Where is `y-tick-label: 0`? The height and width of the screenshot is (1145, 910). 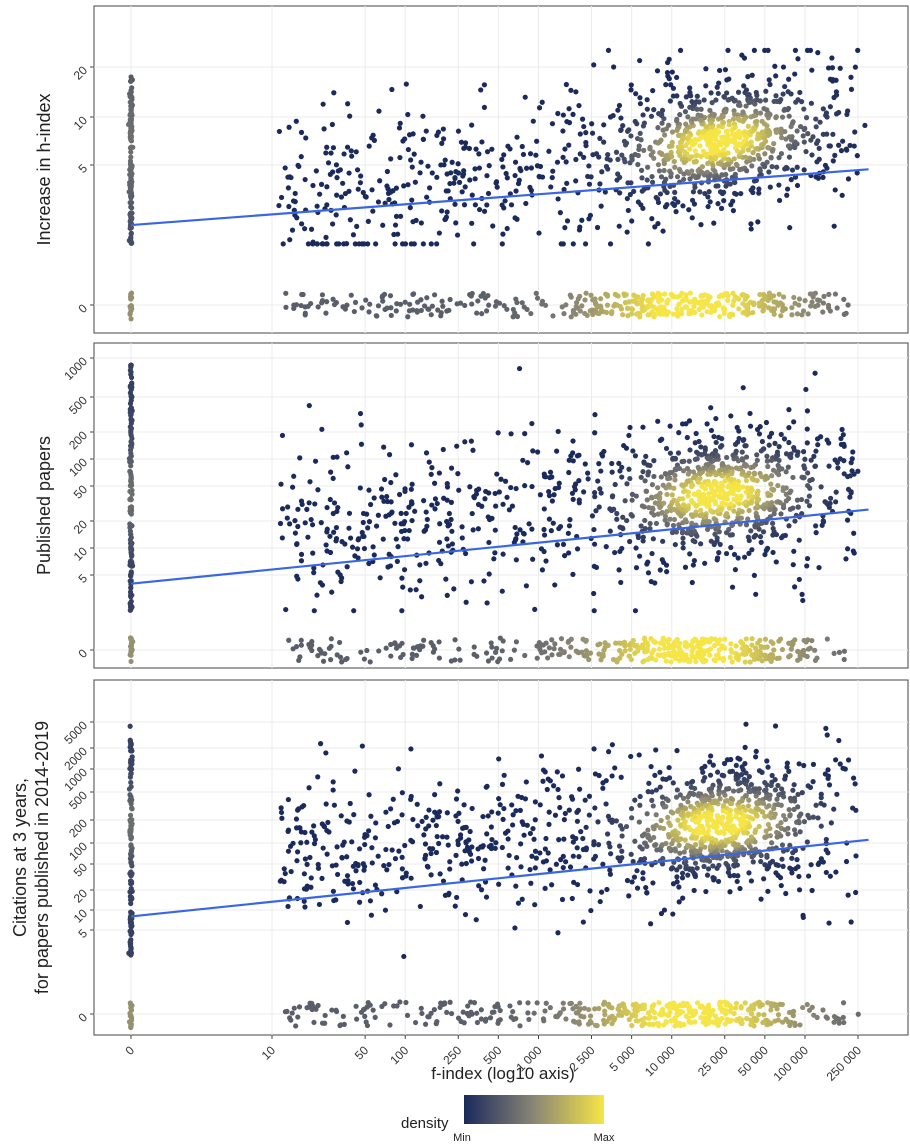 y-tick-label: 0 is located at coordinates (82, 308).